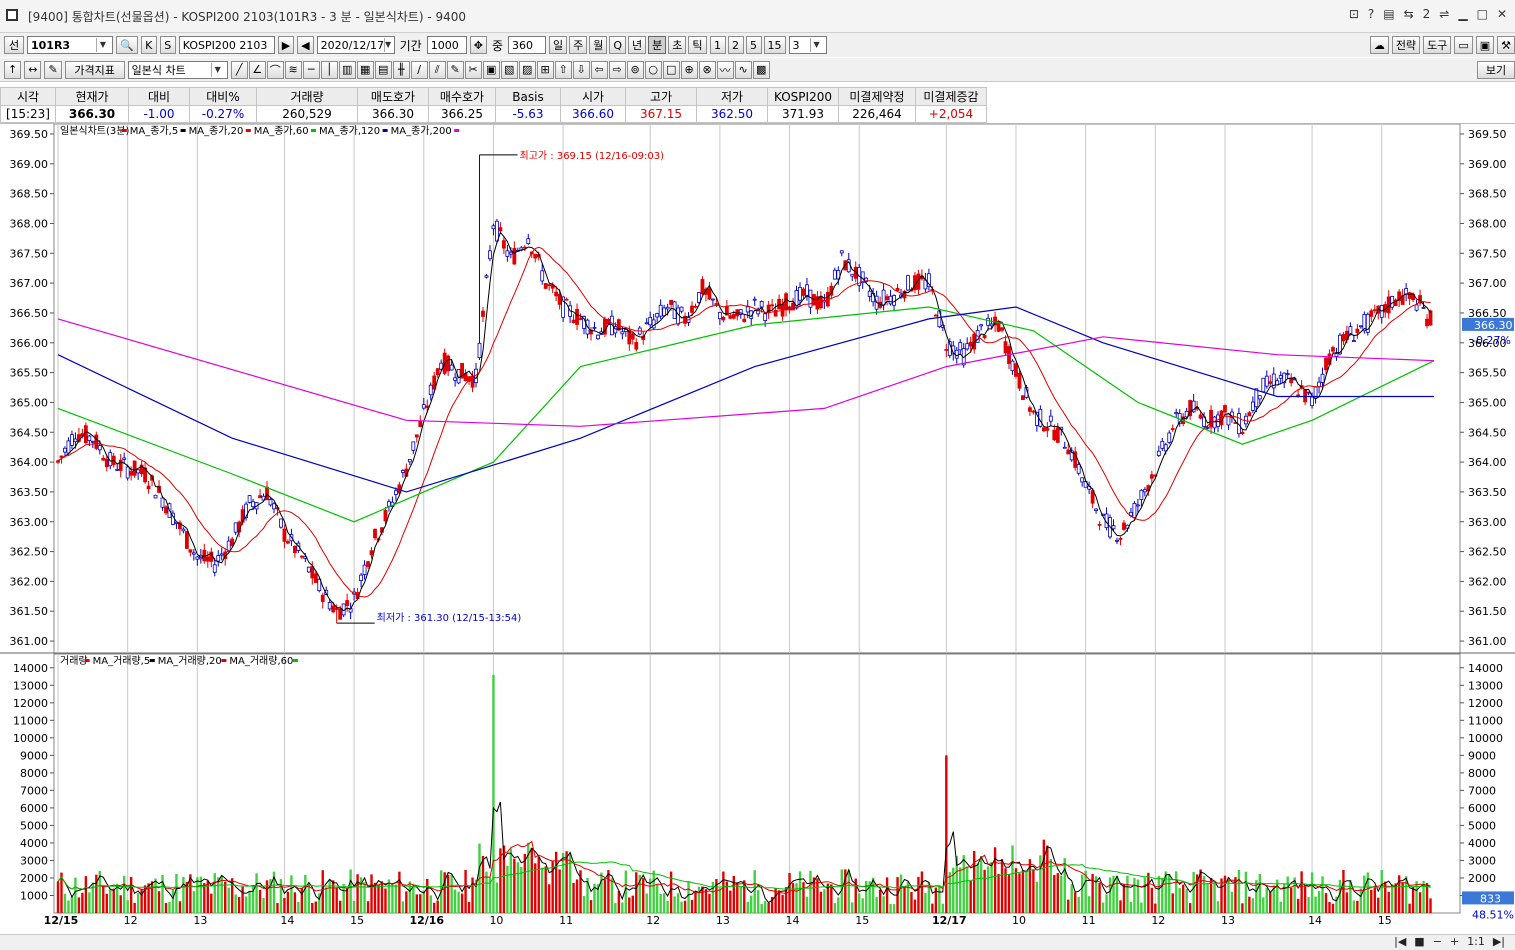 Image resolution: width=1515 pixels, height=950 pixels. What do you see at coordinates (455, 69) in the screenshot?
I see `drawing-tool-icon-12: ✎` at bounding box center [455, 69].